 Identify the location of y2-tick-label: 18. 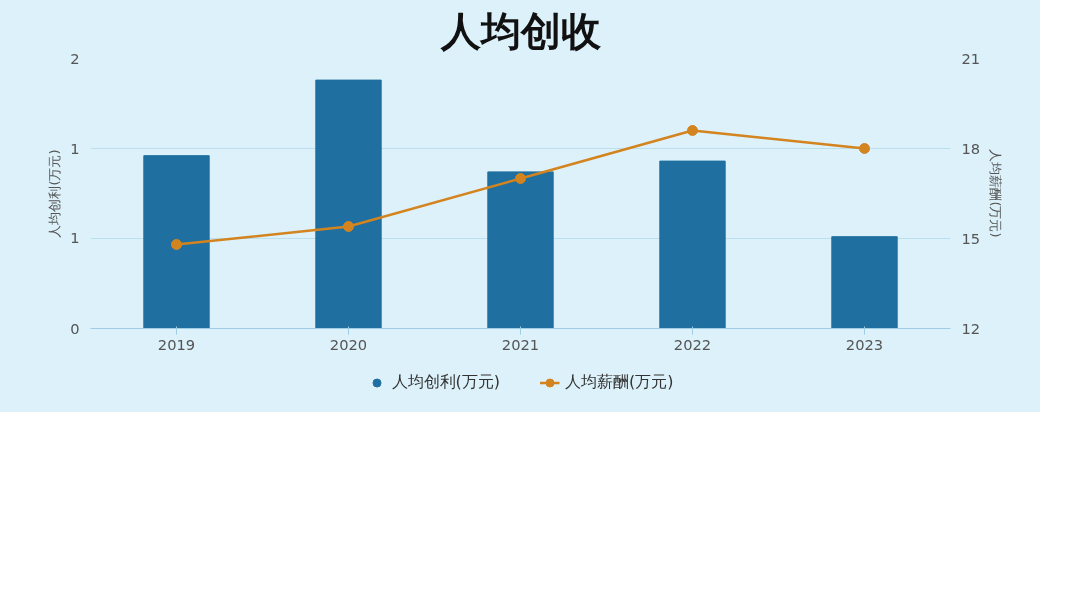
(971, 148).